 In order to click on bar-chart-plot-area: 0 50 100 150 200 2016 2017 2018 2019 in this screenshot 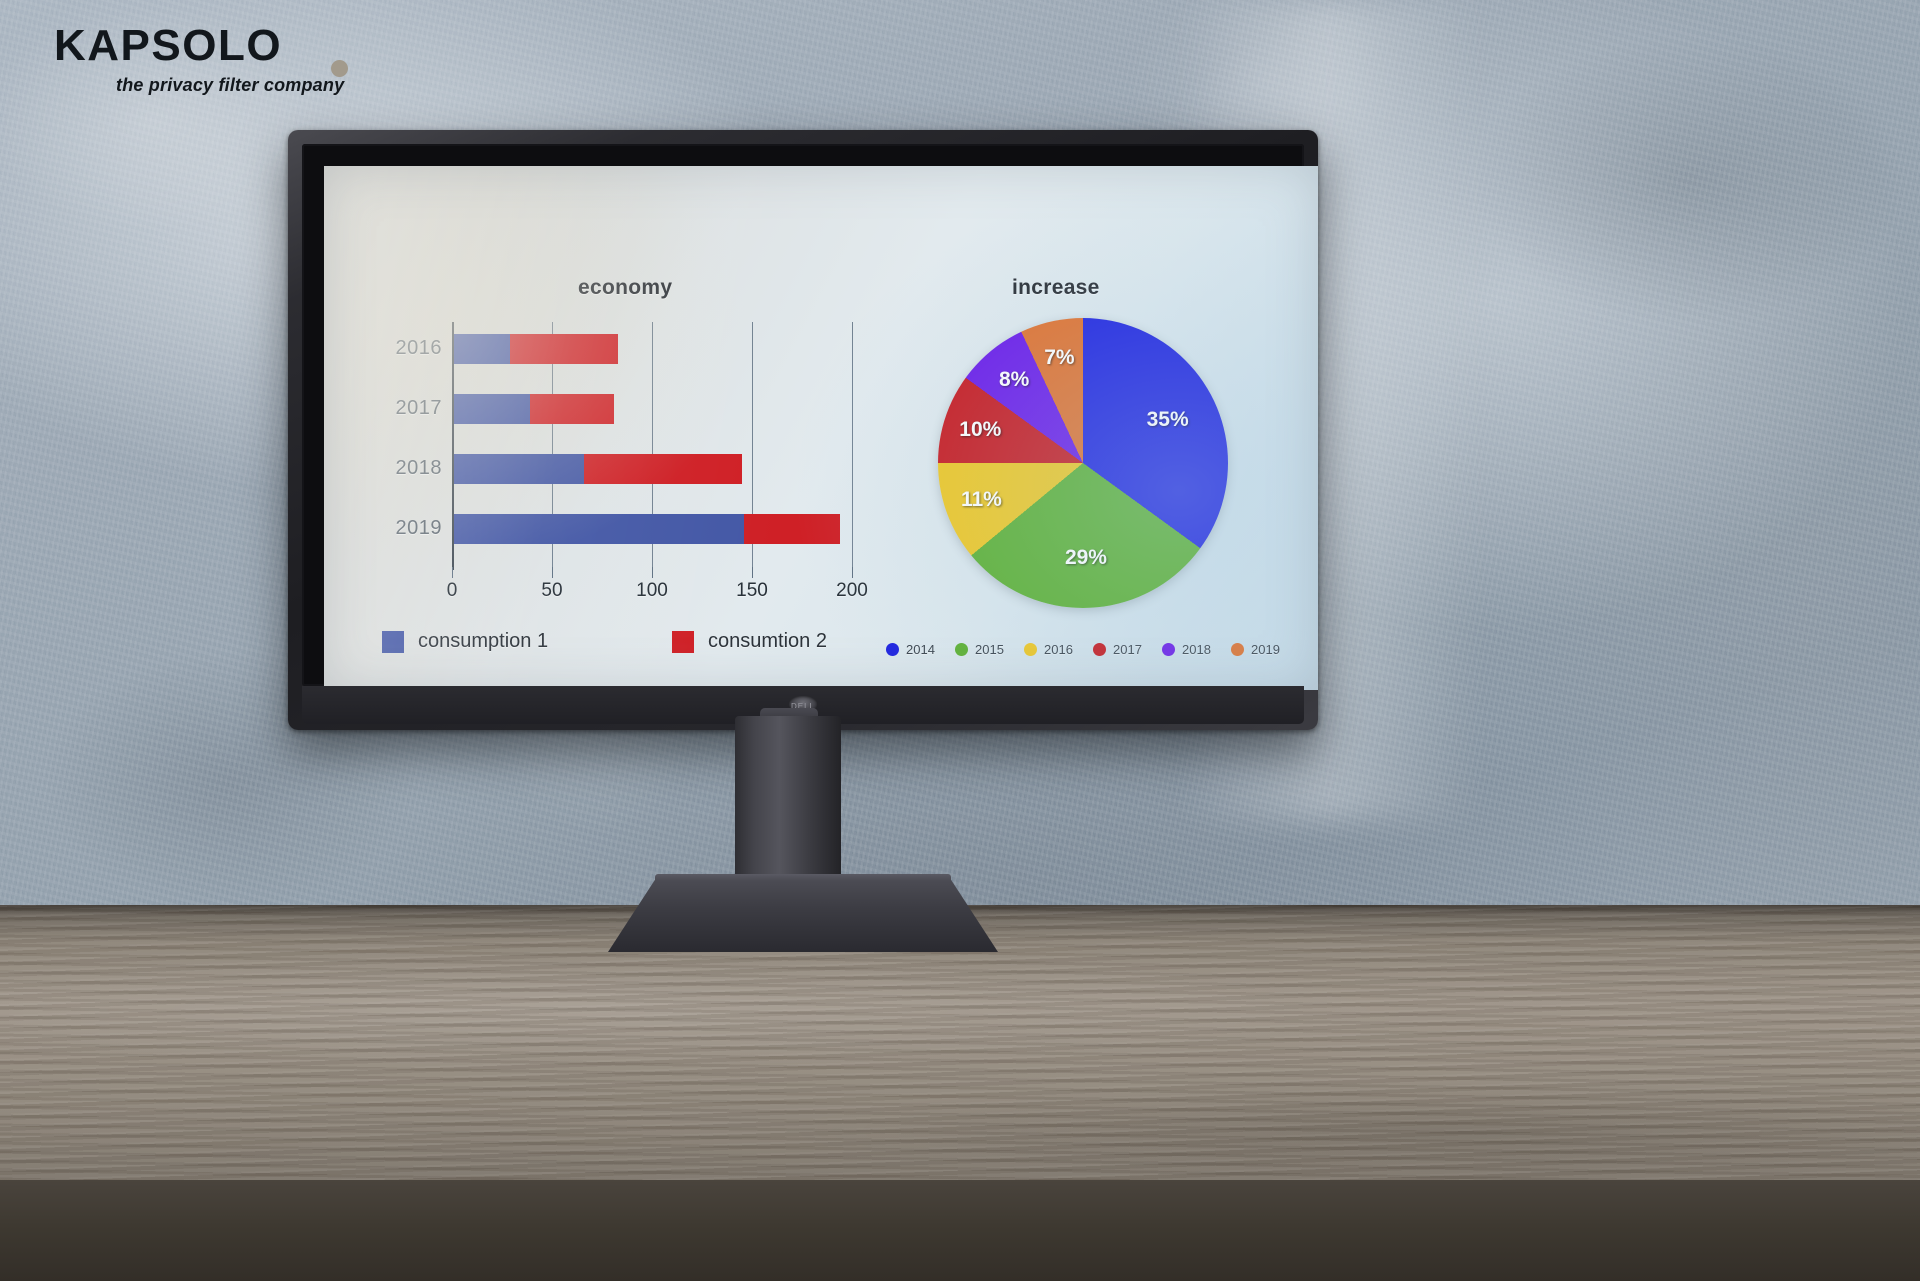, I will do `click(632, 461)`.